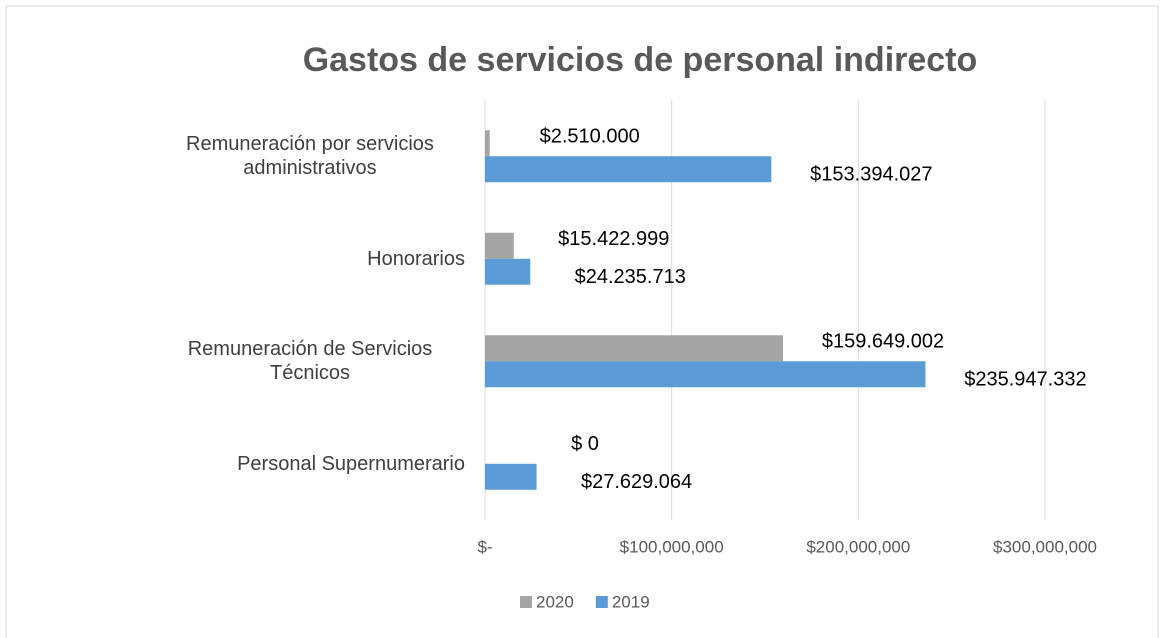 This screenshot has height=638, width=1165. Describe the element at coordinates (630, 277) in the screenshot. I see `data-label: $24.235.713` at that location.